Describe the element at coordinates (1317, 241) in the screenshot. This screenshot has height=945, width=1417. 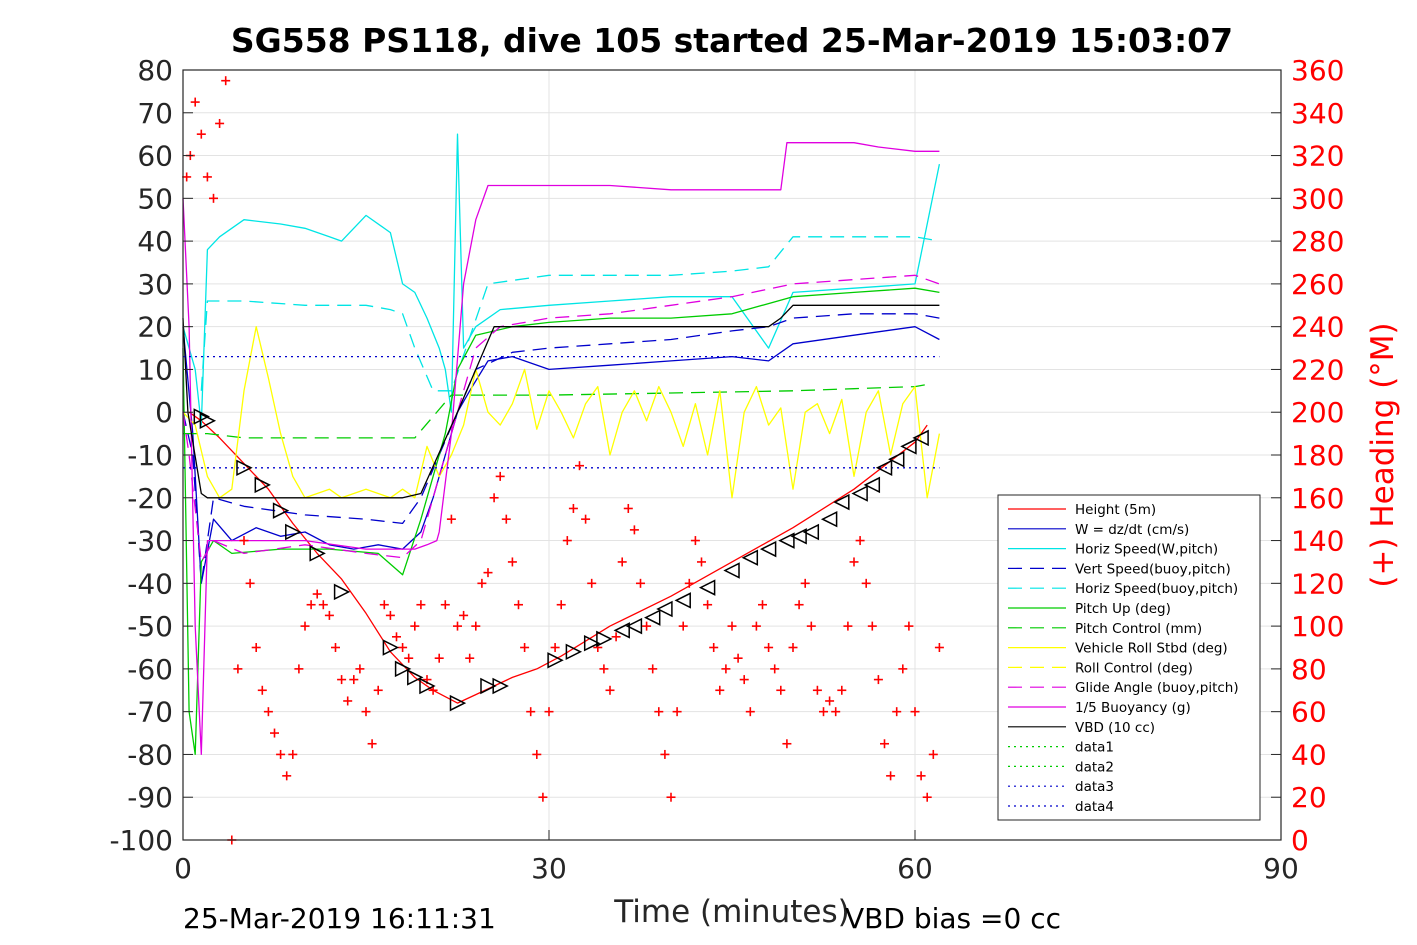
I see `y-right-tick-label: 280` at that location.